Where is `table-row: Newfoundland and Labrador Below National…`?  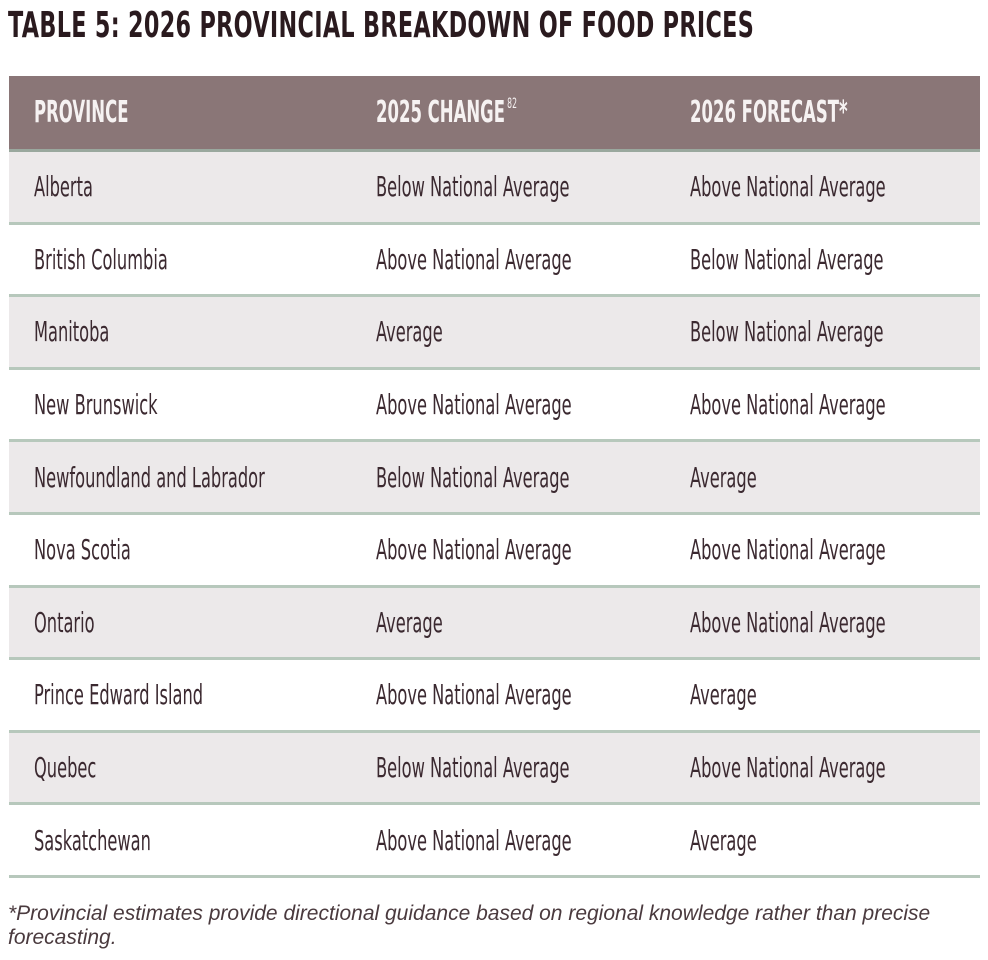
table-row: Newfoundland and Labrador Below National… is located at coordinates (494, 478).